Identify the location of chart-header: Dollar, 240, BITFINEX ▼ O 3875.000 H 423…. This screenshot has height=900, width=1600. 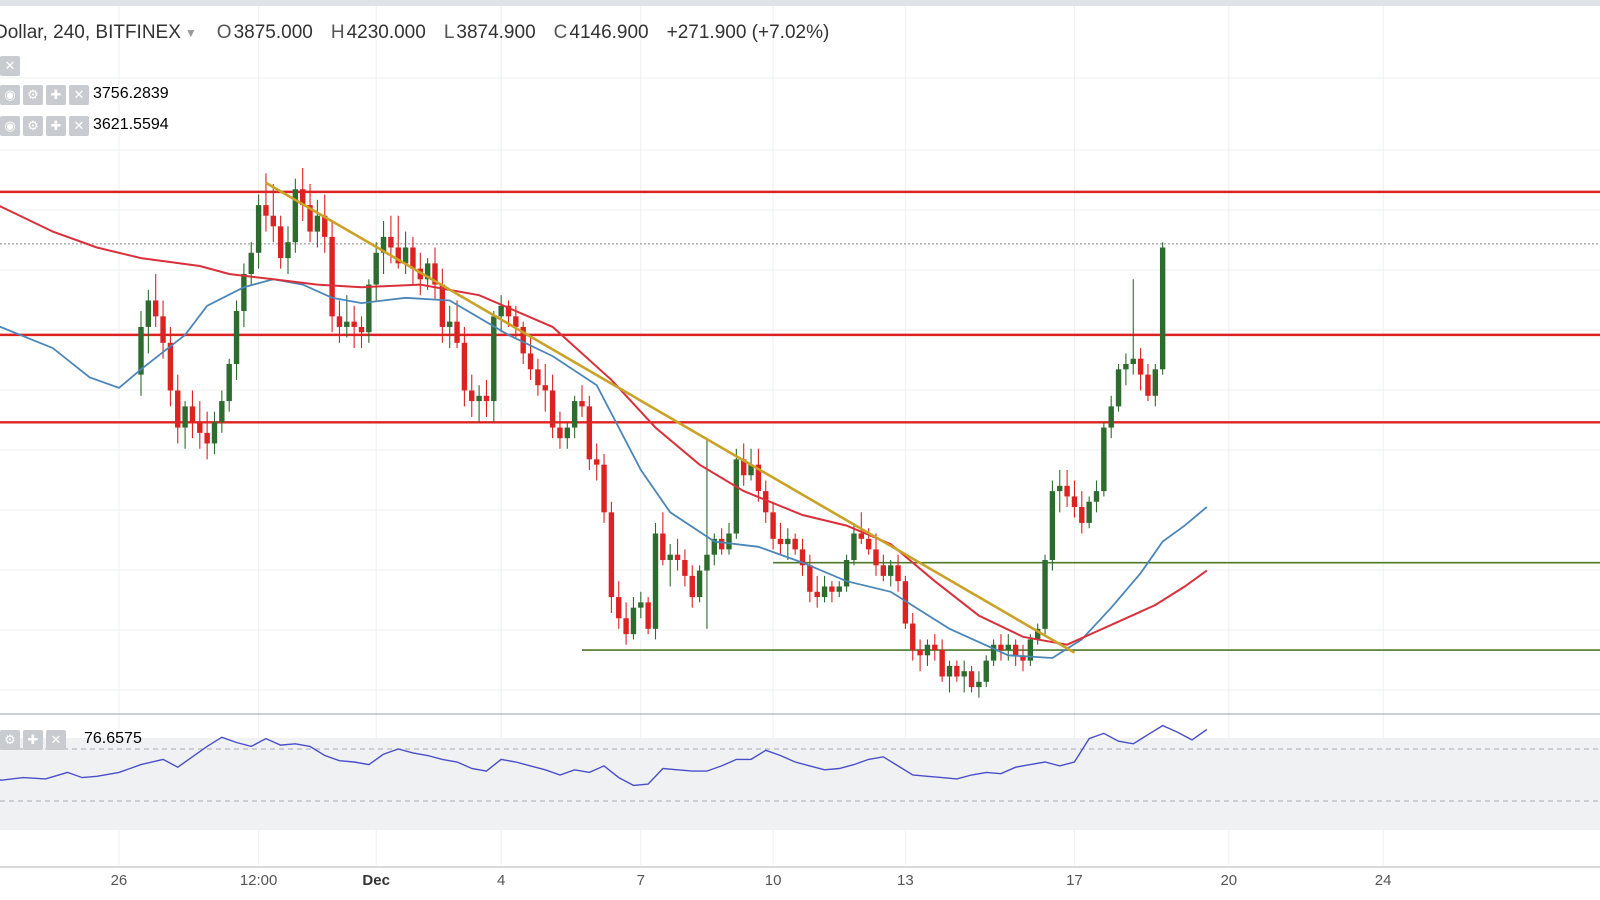
(423, 33).